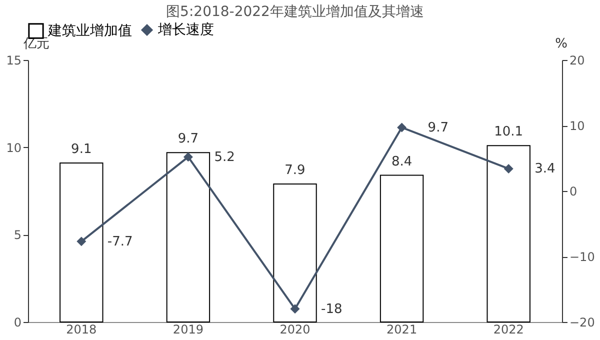 The height and width of the screenshot is (340, 600). I want to click on legend-label: 建筑业增加值, so click(89, 31).